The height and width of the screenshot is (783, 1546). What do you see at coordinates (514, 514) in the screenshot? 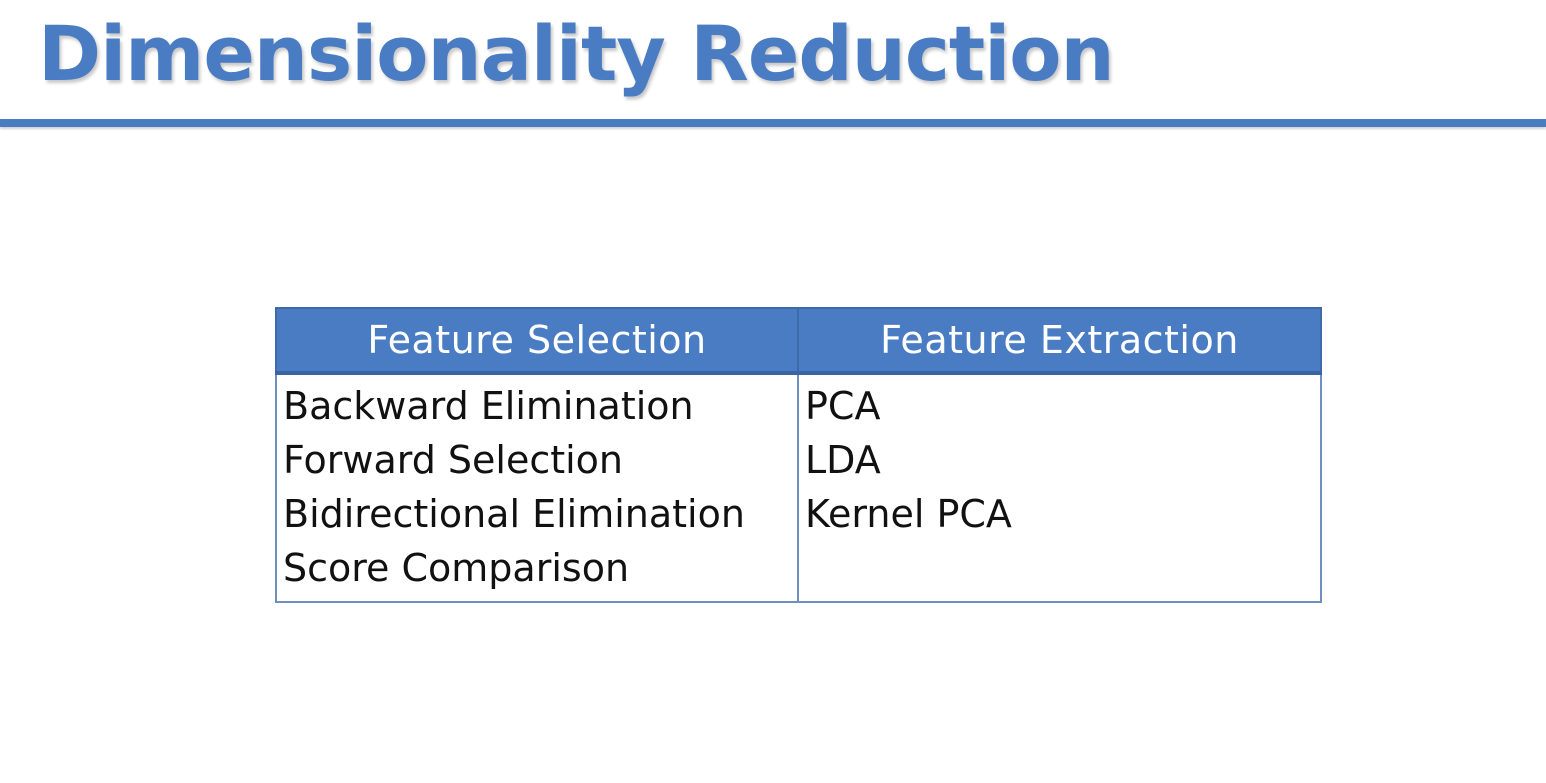
I see `list-item-bidirectional-elimination: Bidirectional Elimination` at bounding box center [514, 514].